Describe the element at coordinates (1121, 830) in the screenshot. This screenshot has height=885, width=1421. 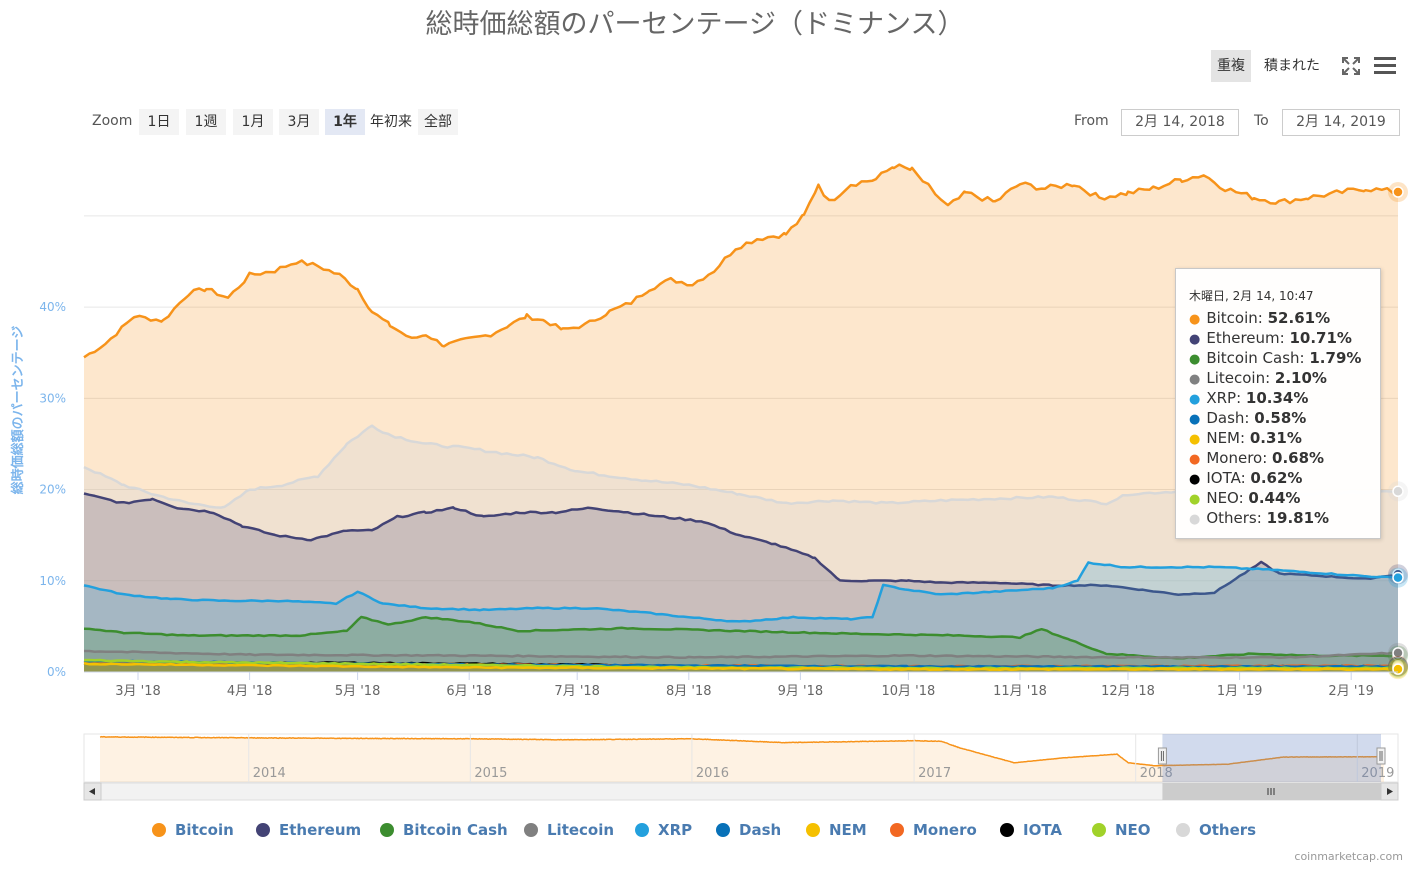
I see `legend-item-neo: NEO` at that location.